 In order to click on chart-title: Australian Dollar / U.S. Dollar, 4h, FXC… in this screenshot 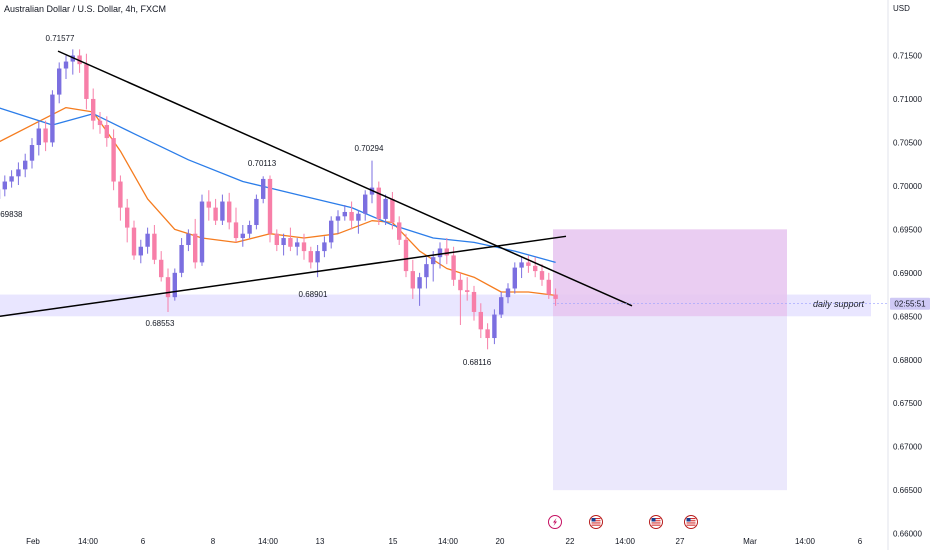, I will do `click(85, 9)`.